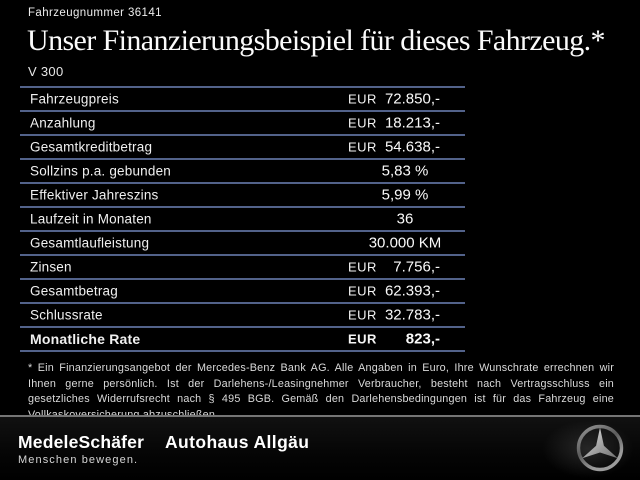 The width and height of the screenshot is (640, 480). Describe the element at coordinates (66, 315) in the screenshot. I see `row-label: Schlussrate` at that location.